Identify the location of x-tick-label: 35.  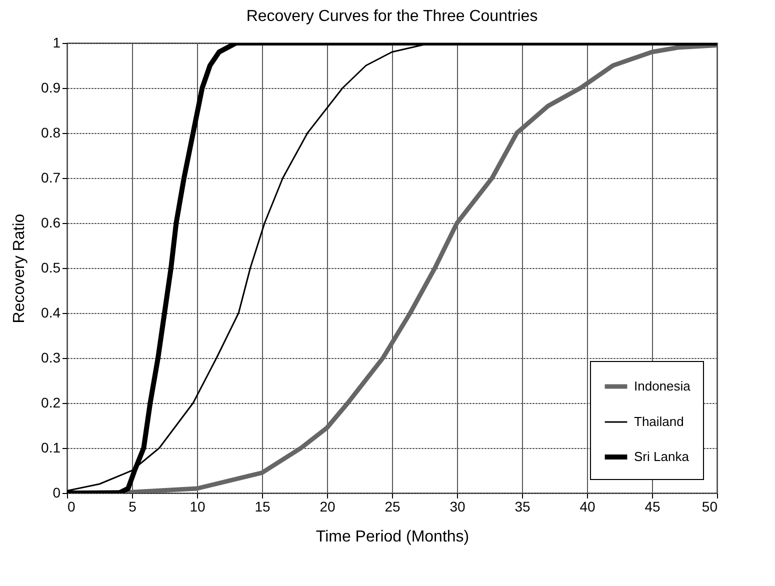
(522, 506).